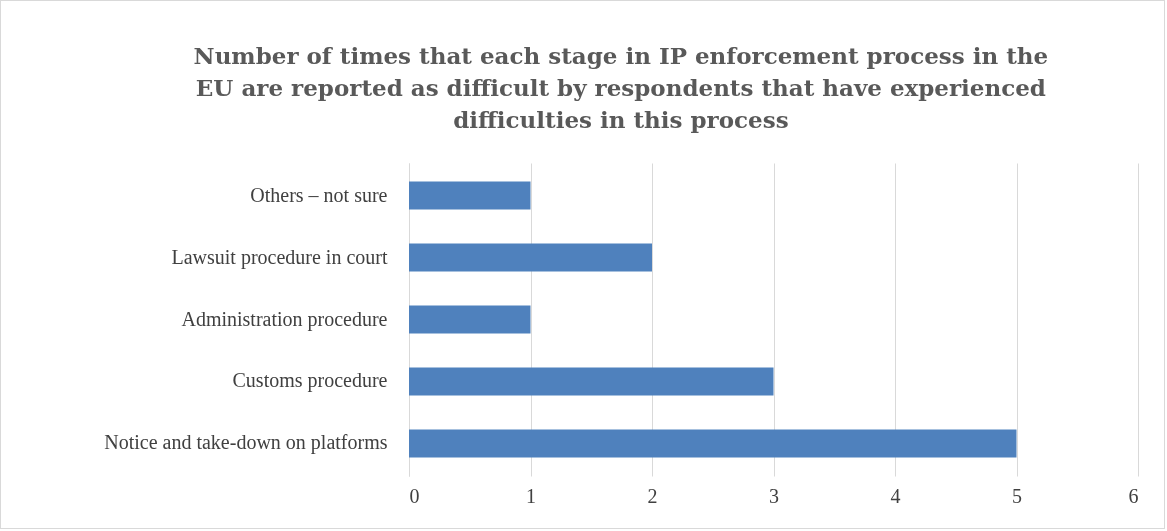  Describe the element at coordinates (531, 495) in the screenshot. I see `x-tick-label: 1` at that location.